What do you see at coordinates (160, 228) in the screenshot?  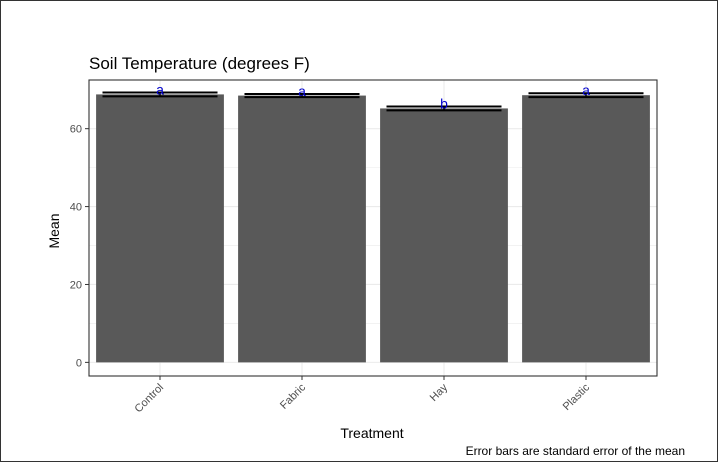 I see `bar-control` at bounding box center [160, 228].